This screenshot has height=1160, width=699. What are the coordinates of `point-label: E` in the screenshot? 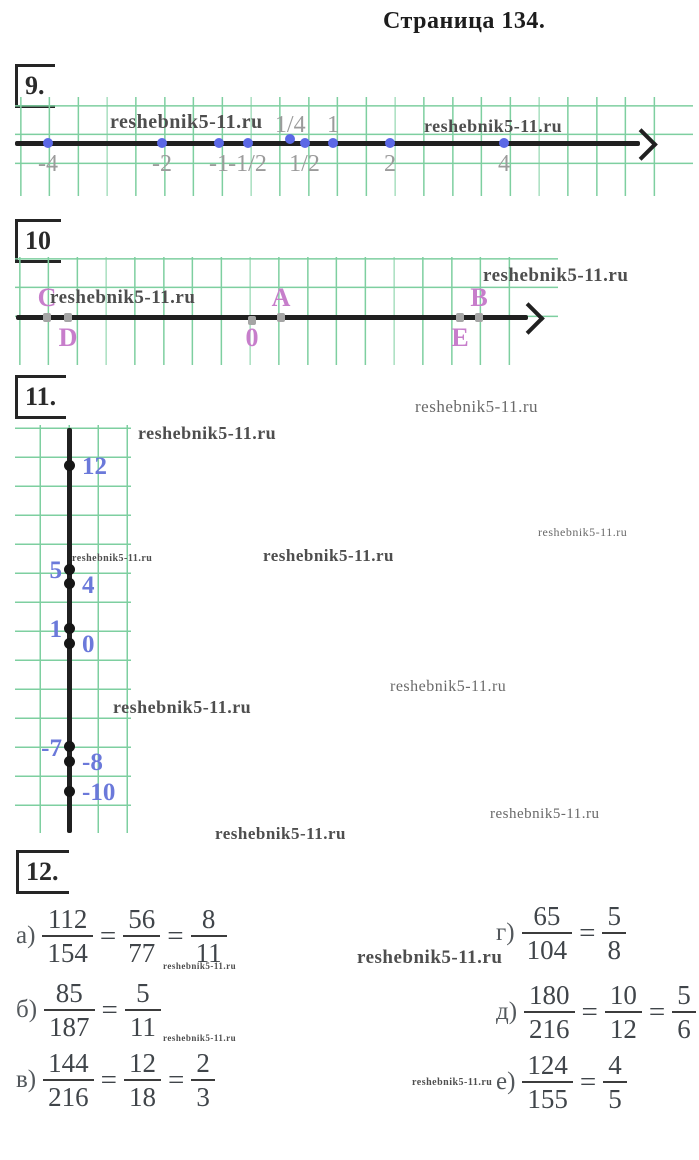 It's located at (460, 337).